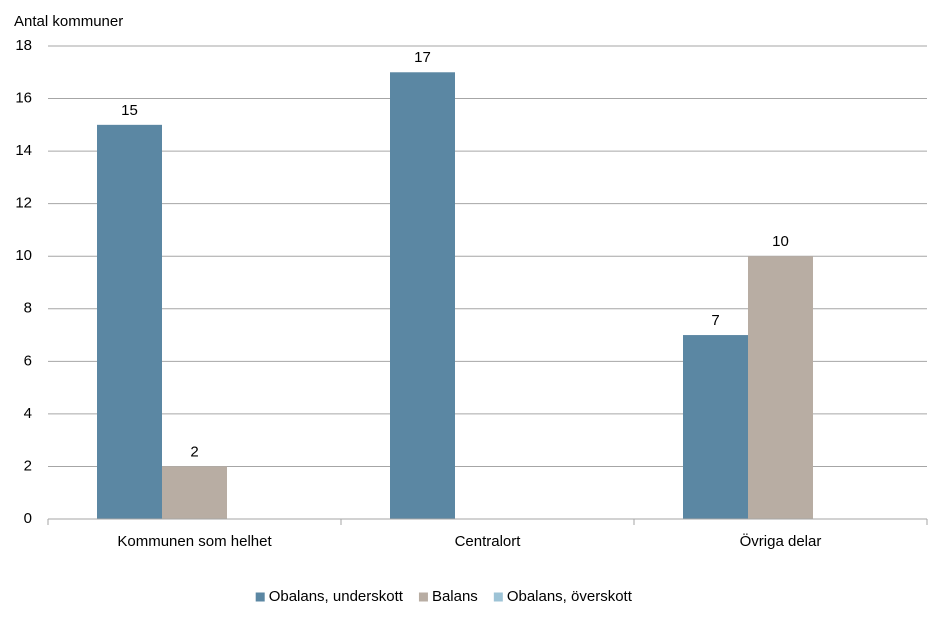 Image resolution: width=946 pixels, height=619 pixels. I want to click on data-label: 7, so click(715, 320).